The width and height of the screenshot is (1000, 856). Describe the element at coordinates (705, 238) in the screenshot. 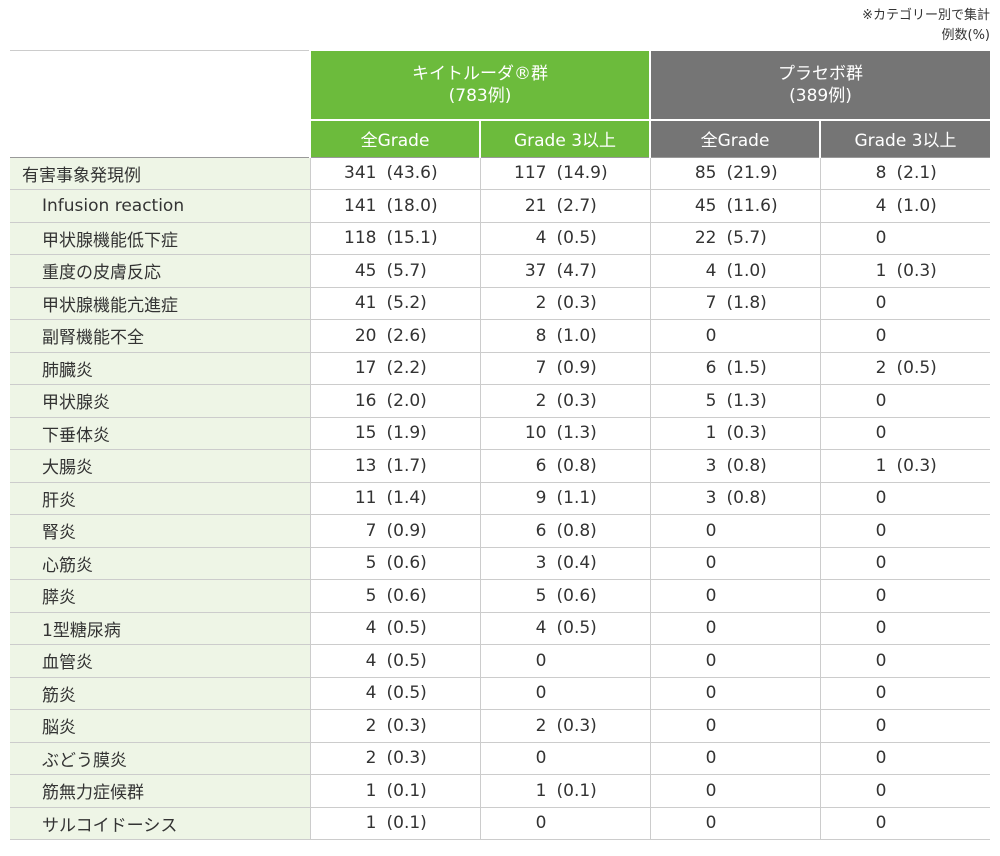

I see `cell-count: 22` at that location.